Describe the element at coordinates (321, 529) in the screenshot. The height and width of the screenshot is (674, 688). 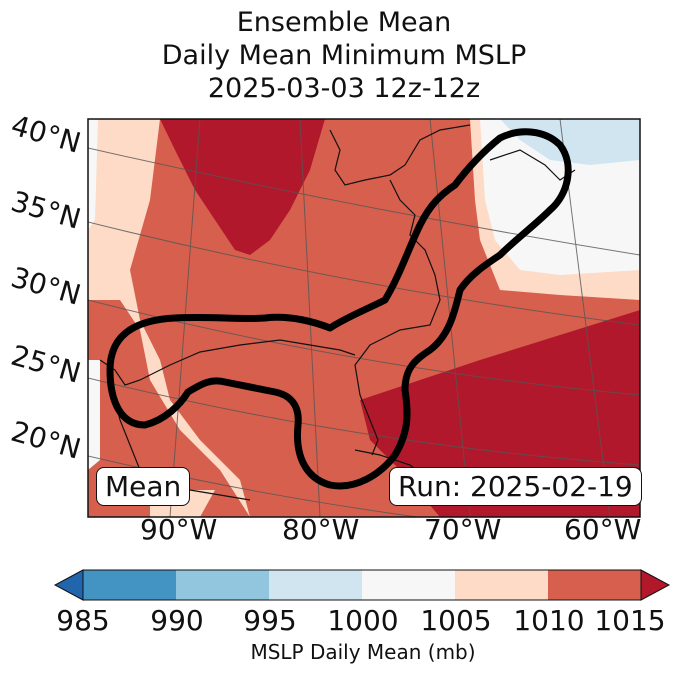
I see `lon-label-80: 80°W` at that location.